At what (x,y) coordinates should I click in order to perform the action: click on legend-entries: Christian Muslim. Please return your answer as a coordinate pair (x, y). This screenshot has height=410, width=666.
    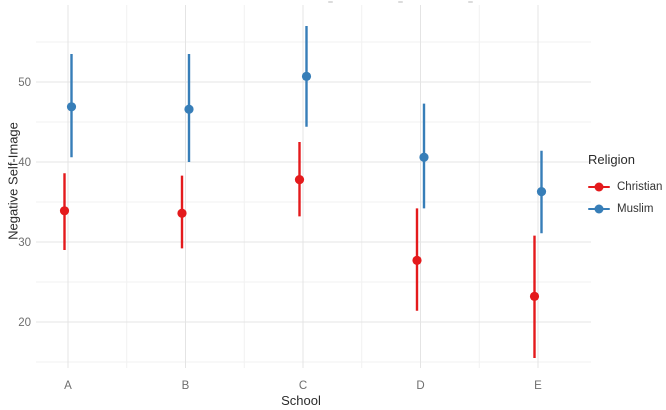
    Looking at the image, I should click on (625, 198).